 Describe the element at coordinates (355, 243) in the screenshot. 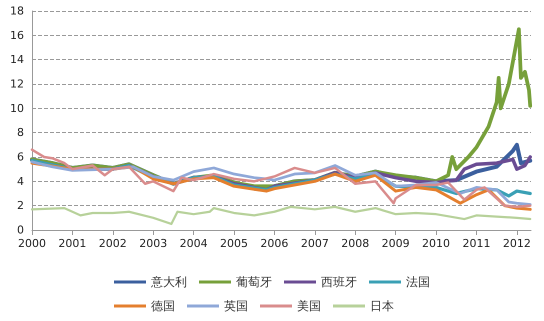

I see `x-tick-label: 2008` at that location.